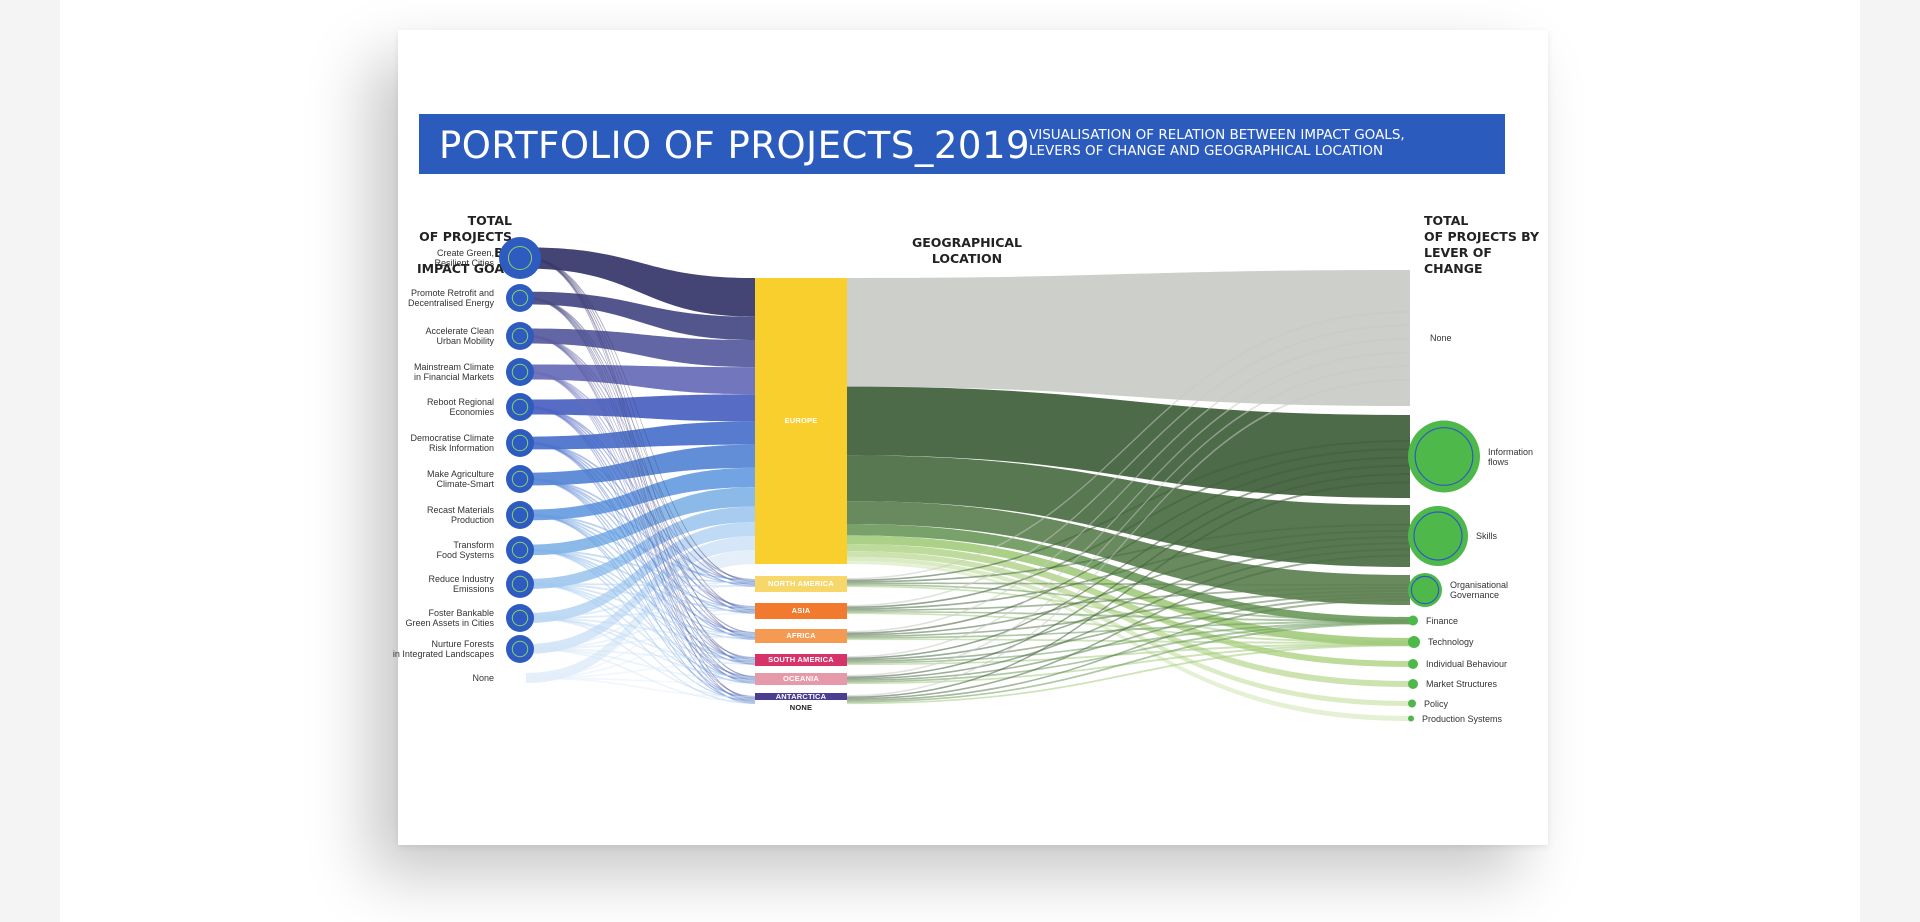 The height and width of the screenshot is (922, 1920). What do you see at coordinates (640, 408) in the screenshot?
I see `goal-flow-reboot-regional-economies` at bounding box center [640, 408].